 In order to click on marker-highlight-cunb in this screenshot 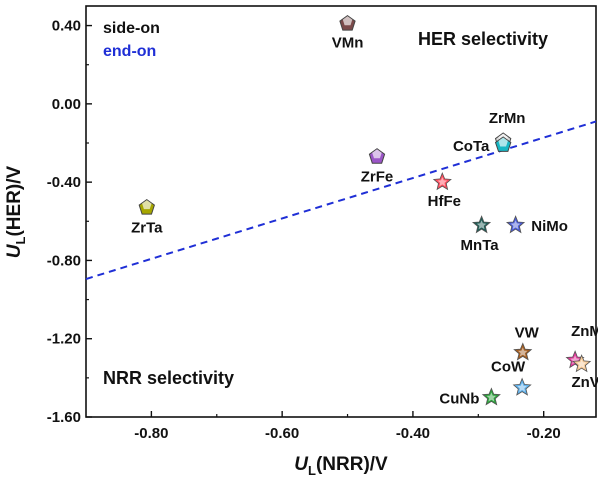, I will do `click(491, 397)`.